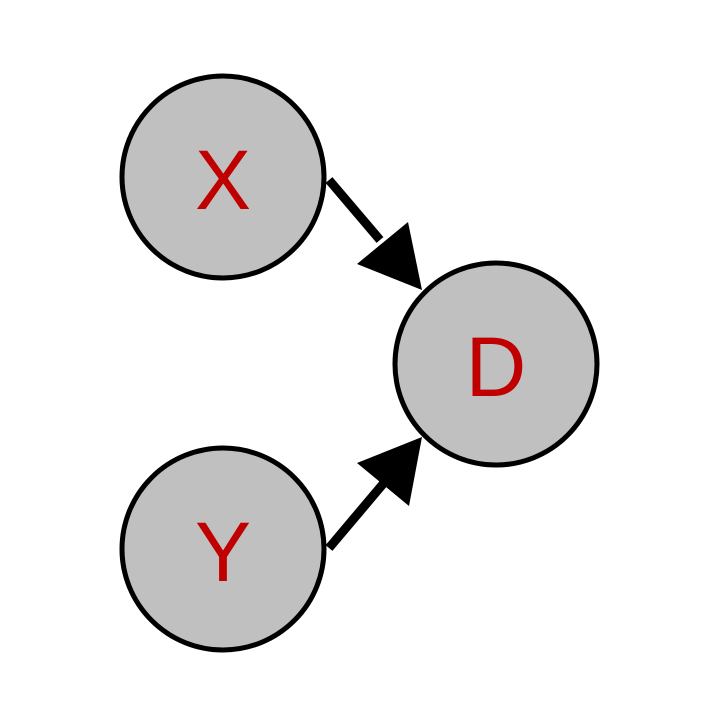 The height and width of the screenshot is (720, 720). I want to click on edge-y-to-d-arrowhead, so click(389, 471).